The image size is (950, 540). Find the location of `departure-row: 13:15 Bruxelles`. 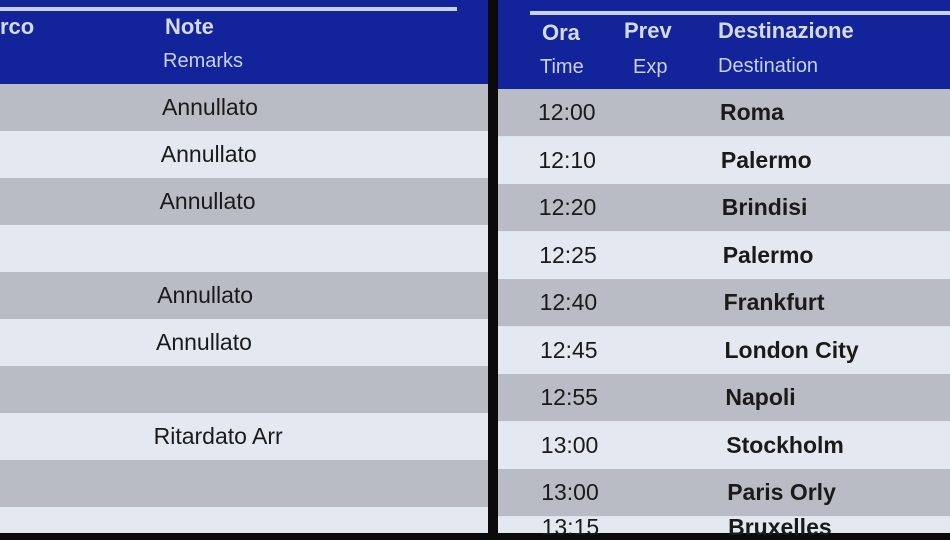

departure-row: 13:15 Bruxelles is located at coordinates (724, 527).